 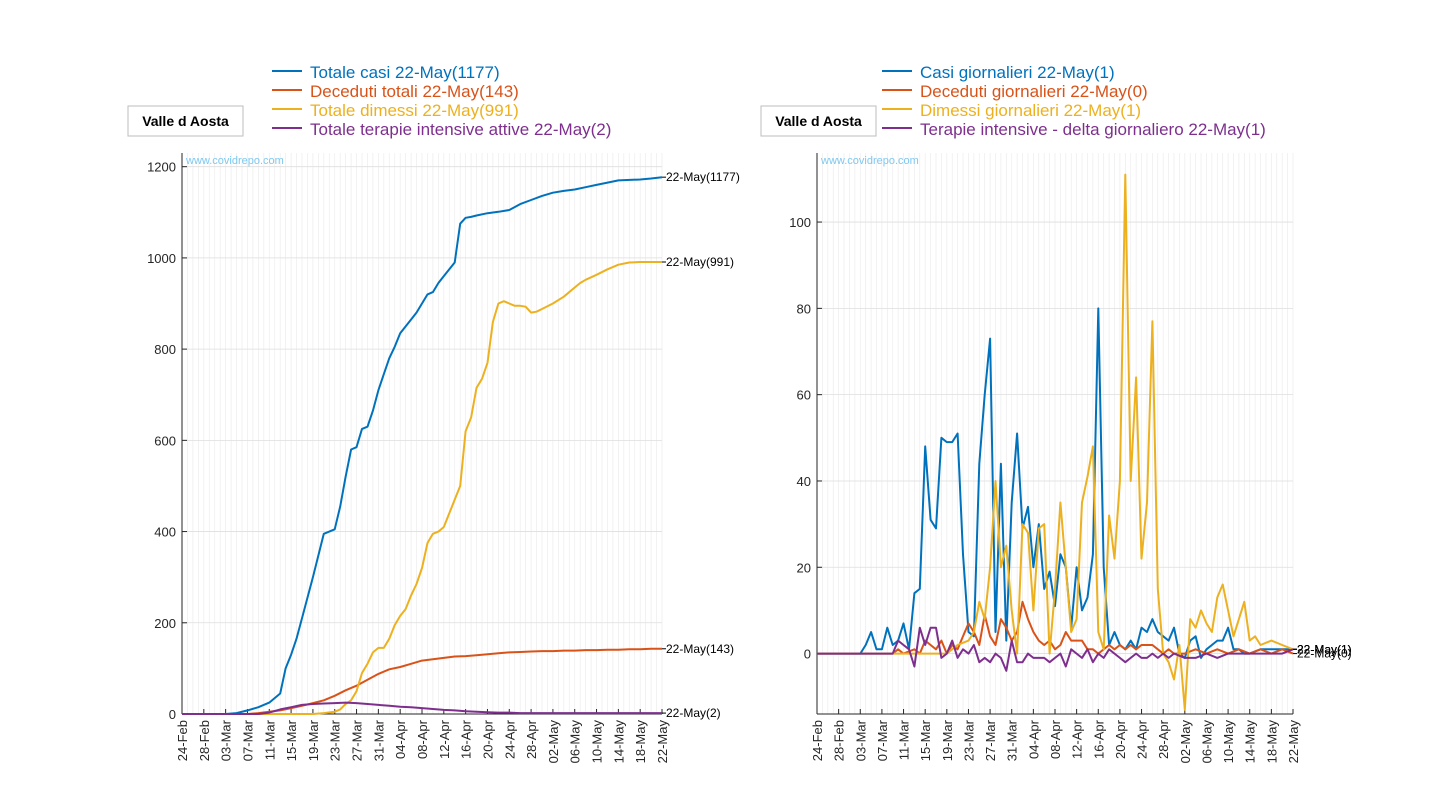 What do you see at coordinates (1030, 110) in the screenshot?
I see `legend-entry-2: Dimessi giornalieri 22-May(1)` at bounding box center [1030, 110].